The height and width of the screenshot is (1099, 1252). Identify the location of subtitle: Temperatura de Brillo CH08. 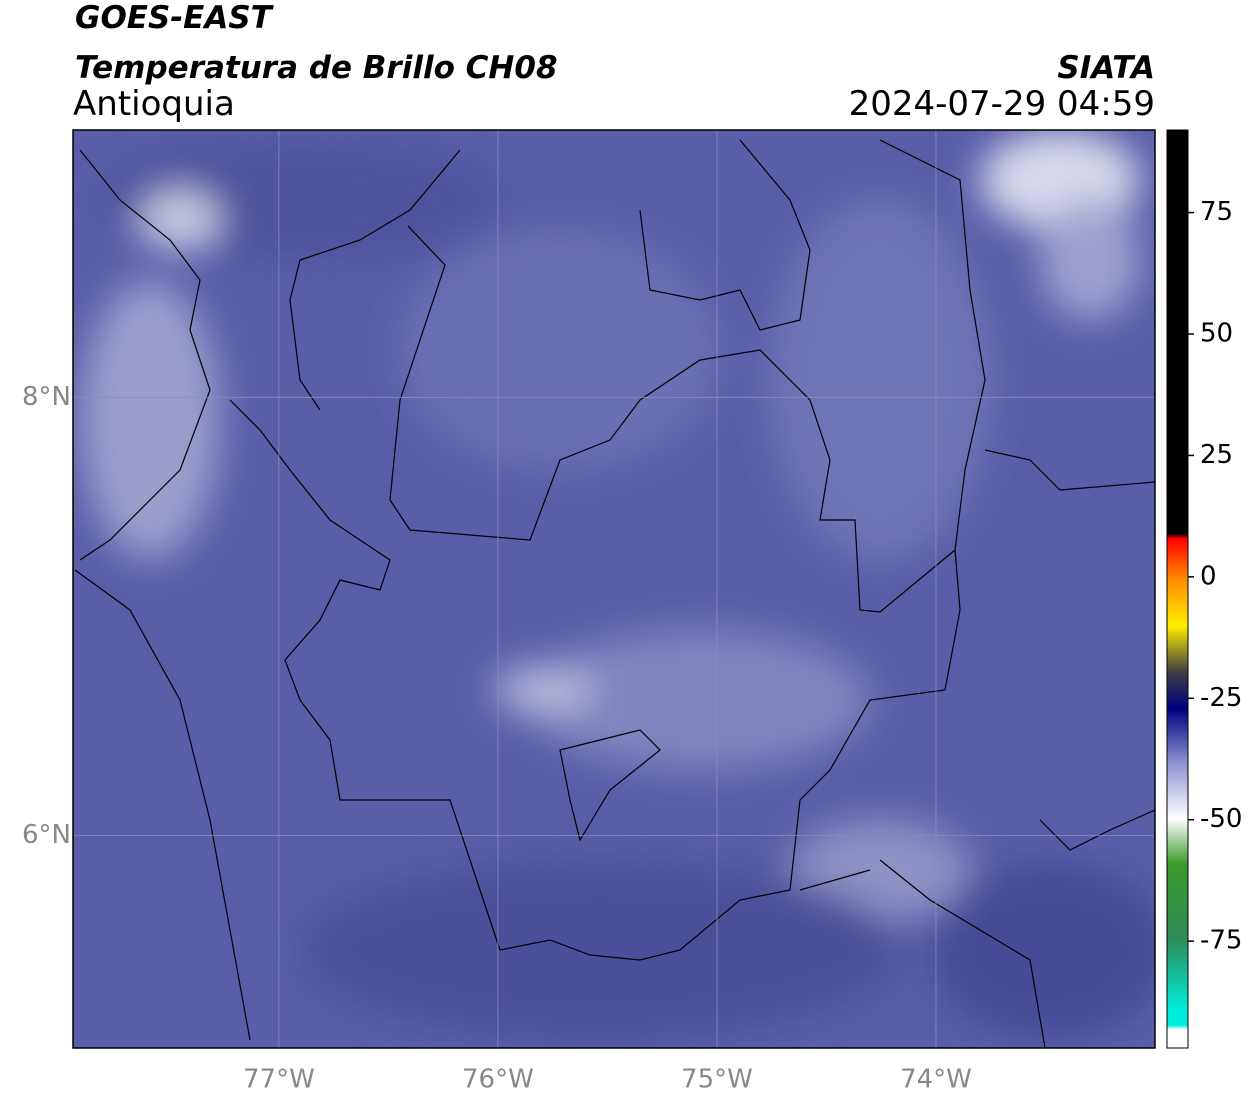
(316, 68).